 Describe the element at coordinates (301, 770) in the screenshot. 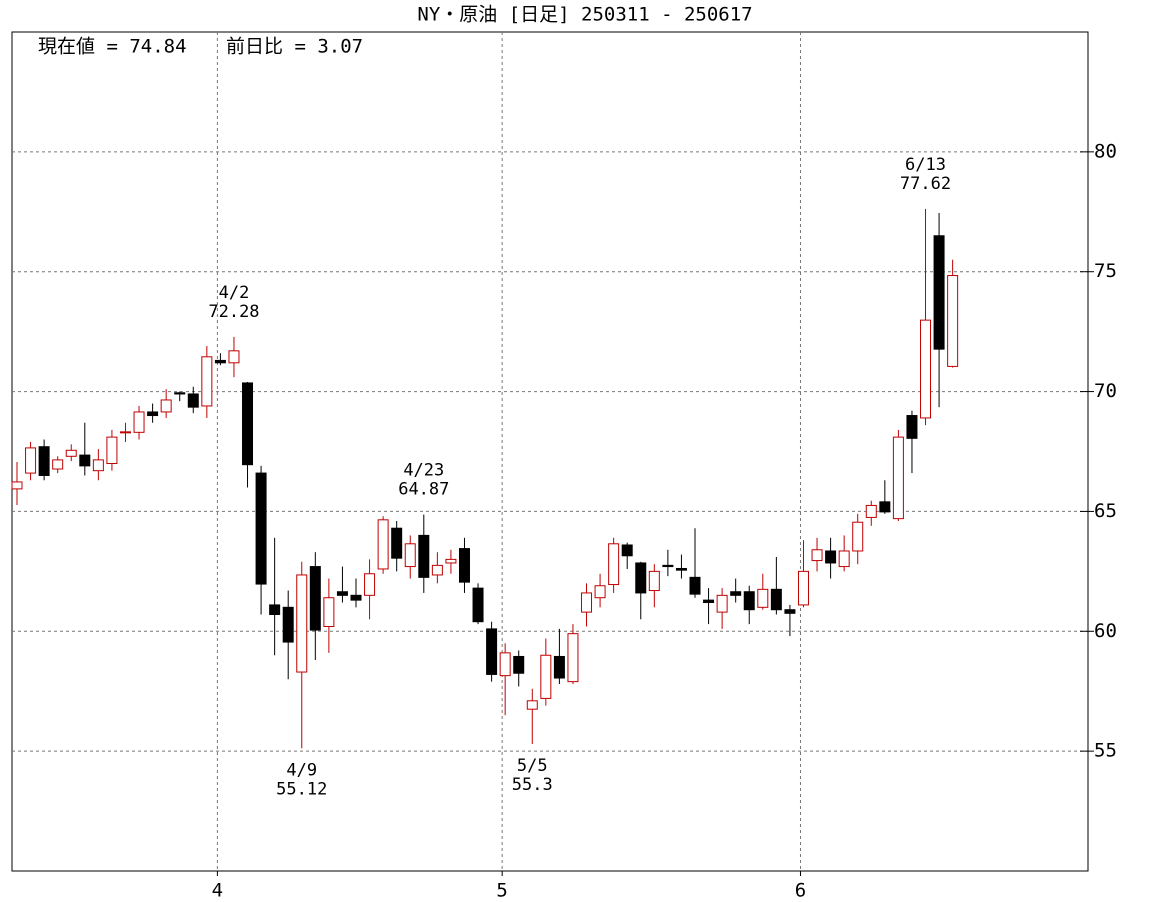

I see `annotation-date: 4/9` at that location.